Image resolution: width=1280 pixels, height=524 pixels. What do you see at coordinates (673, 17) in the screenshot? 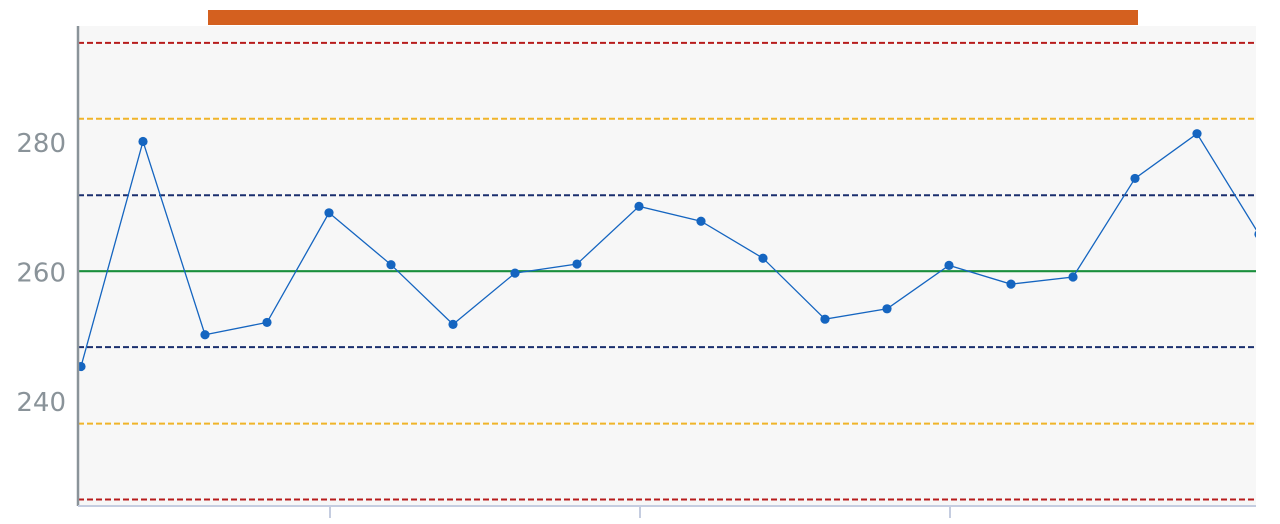
I see `title-banner` at bounding box center [673, 17].